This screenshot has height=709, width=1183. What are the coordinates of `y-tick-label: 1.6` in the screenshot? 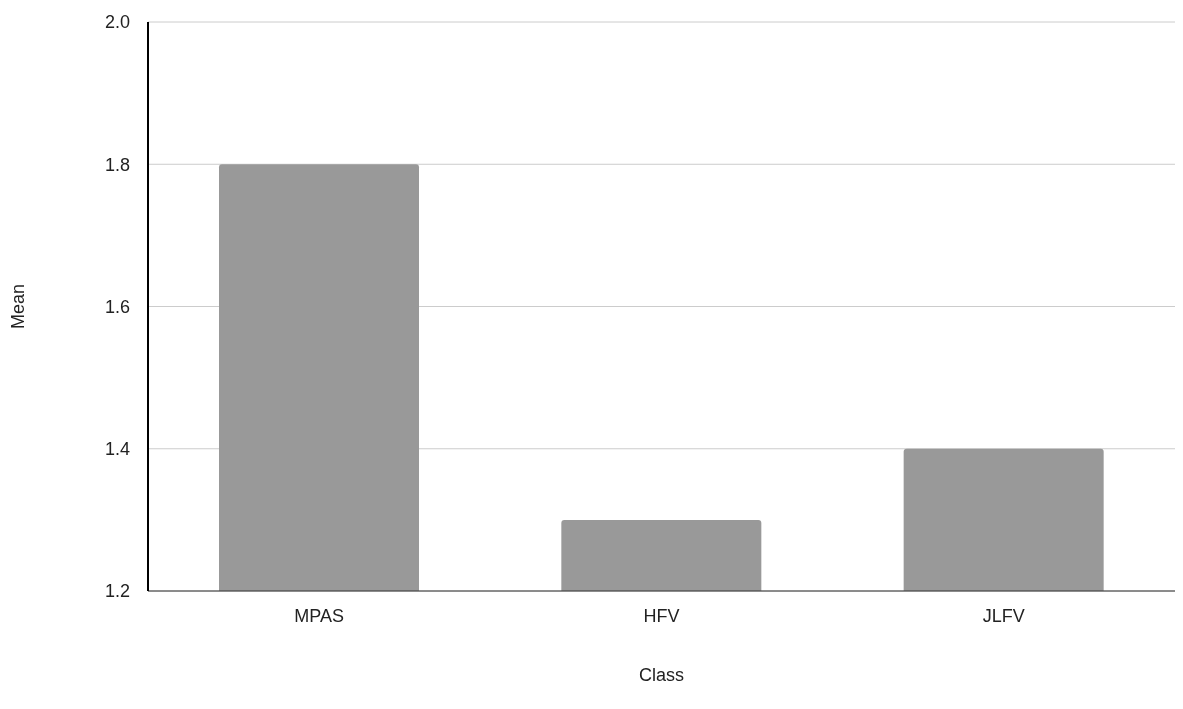 It's located at (117, 306).